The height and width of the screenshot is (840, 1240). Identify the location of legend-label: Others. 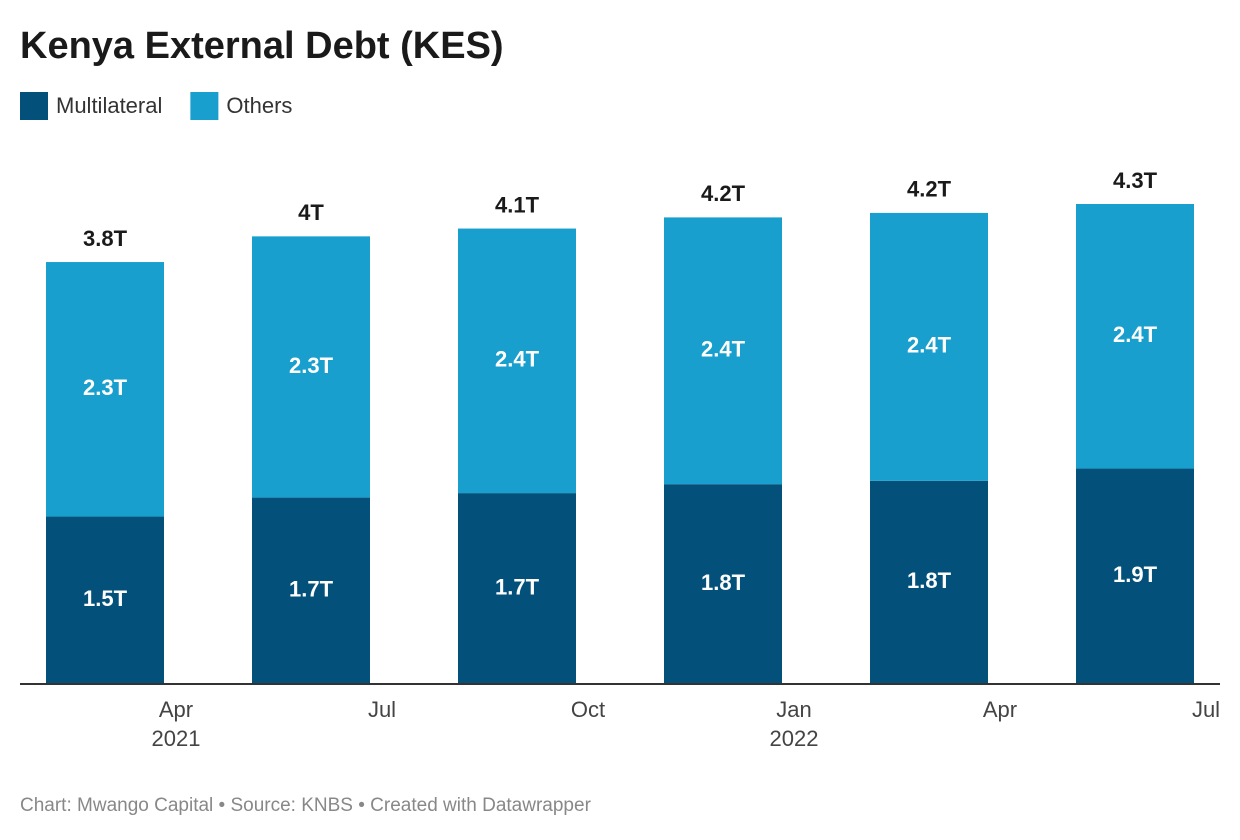
(259, 105).